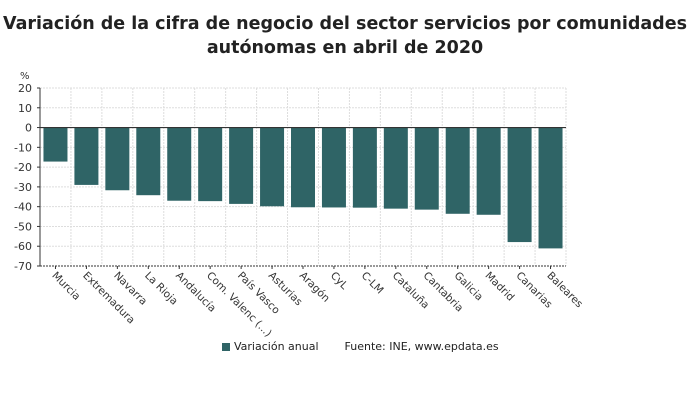 The width and height of the screenshot is (690, 406). I want to click on x-tick-label: Madrid, so click(500, 287).